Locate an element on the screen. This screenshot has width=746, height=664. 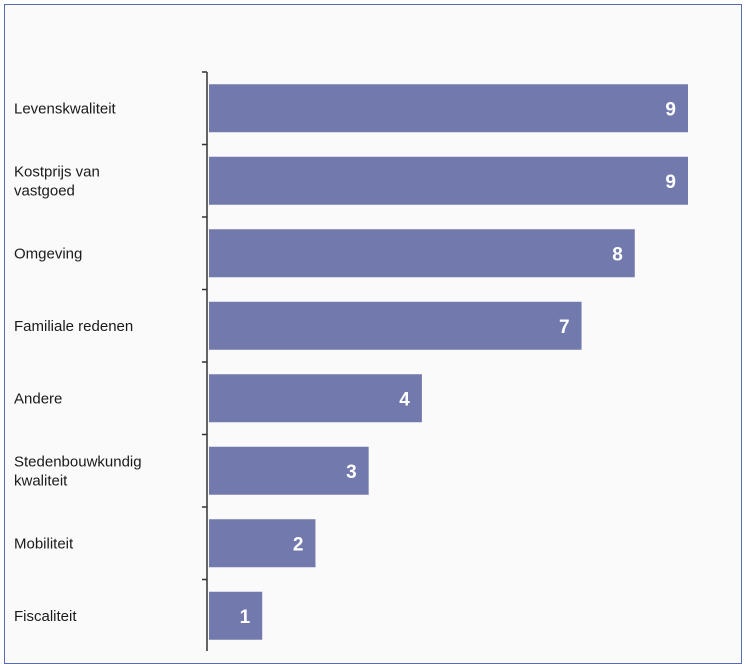
data-label-8: 1 is located at coordinates (245, 617).